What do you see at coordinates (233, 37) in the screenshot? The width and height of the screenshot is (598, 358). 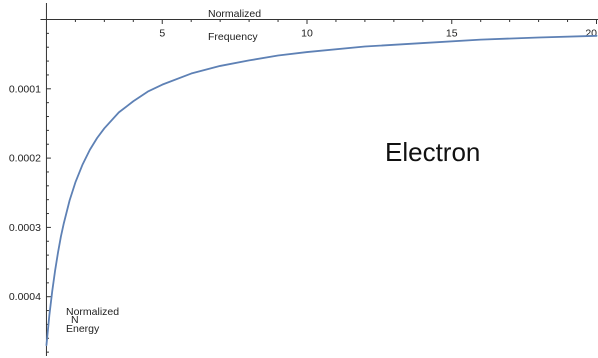 I see `x-axis-label-line-2: Frequency` at bounding box center [233, 37].